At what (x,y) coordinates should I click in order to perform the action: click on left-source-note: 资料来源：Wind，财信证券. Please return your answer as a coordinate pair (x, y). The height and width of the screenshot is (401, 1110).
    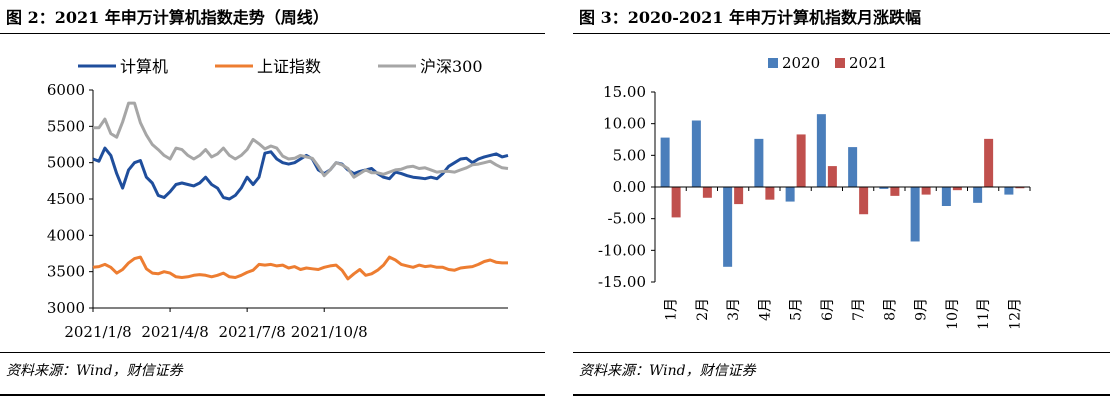
    Looking at the image, I should click on (94, 371).